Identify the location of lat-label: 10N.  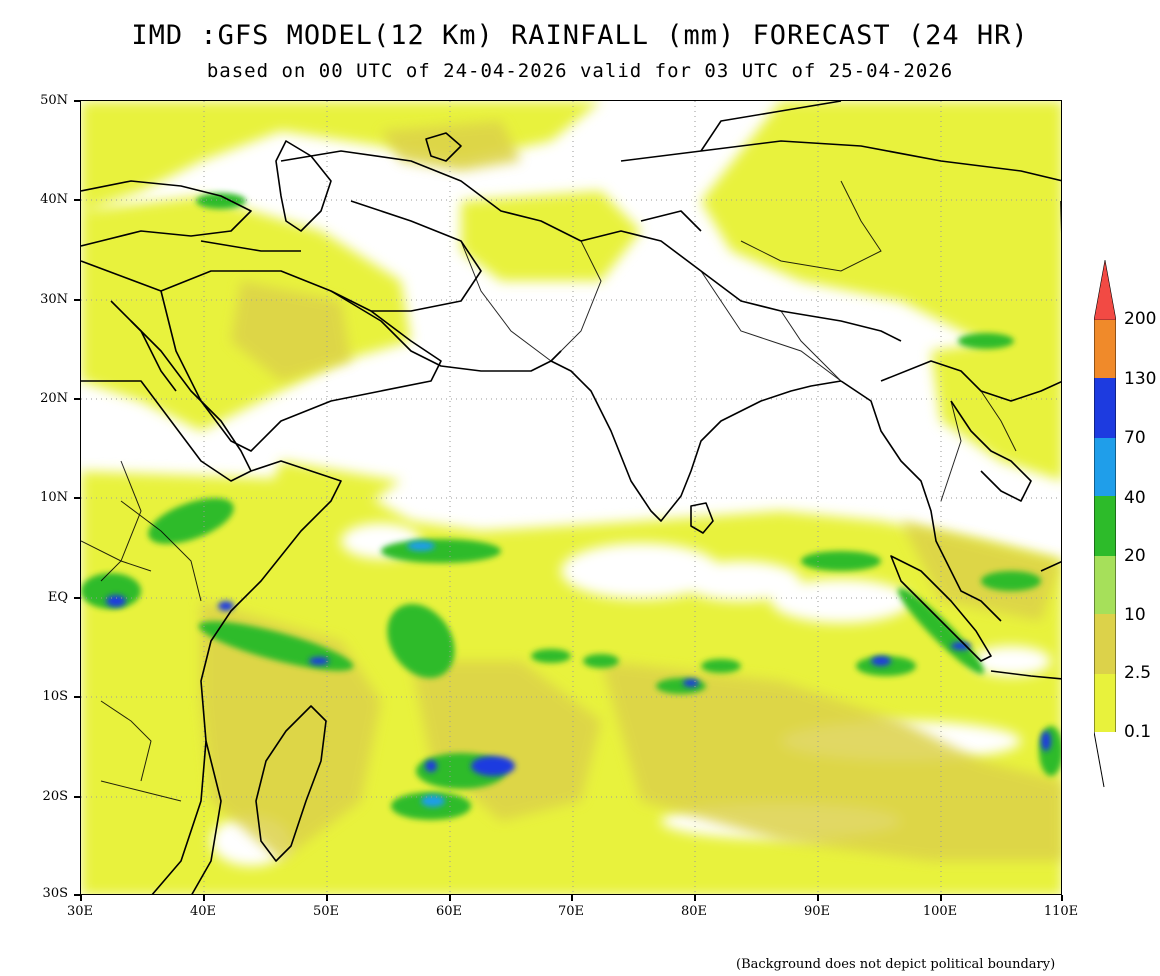
(54, 497).